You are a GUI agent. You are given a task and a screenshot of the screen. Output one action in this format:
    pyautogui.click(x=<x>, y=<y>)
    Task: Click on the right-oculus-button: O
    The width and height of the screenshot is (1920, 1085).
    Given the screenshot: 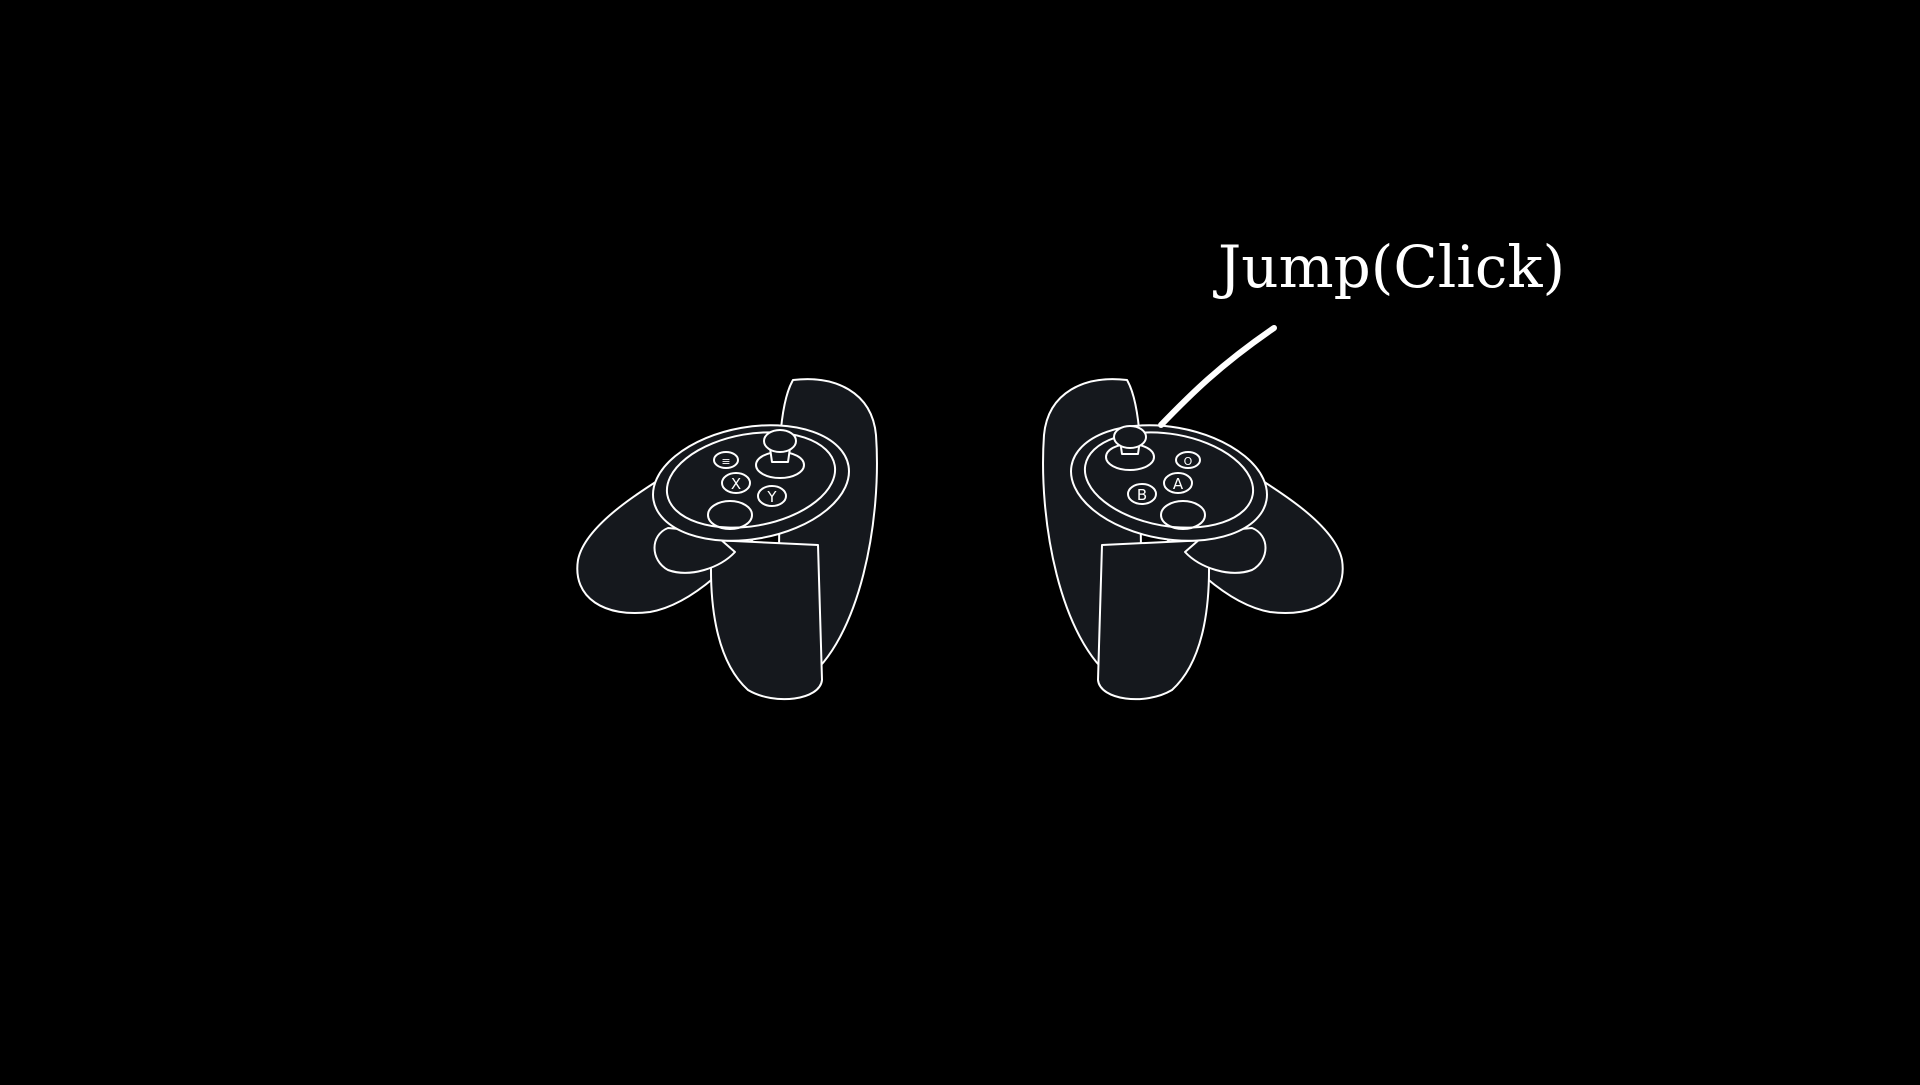 What is the action you would take?
    pyautogui.click(x=1188, y=460)
    